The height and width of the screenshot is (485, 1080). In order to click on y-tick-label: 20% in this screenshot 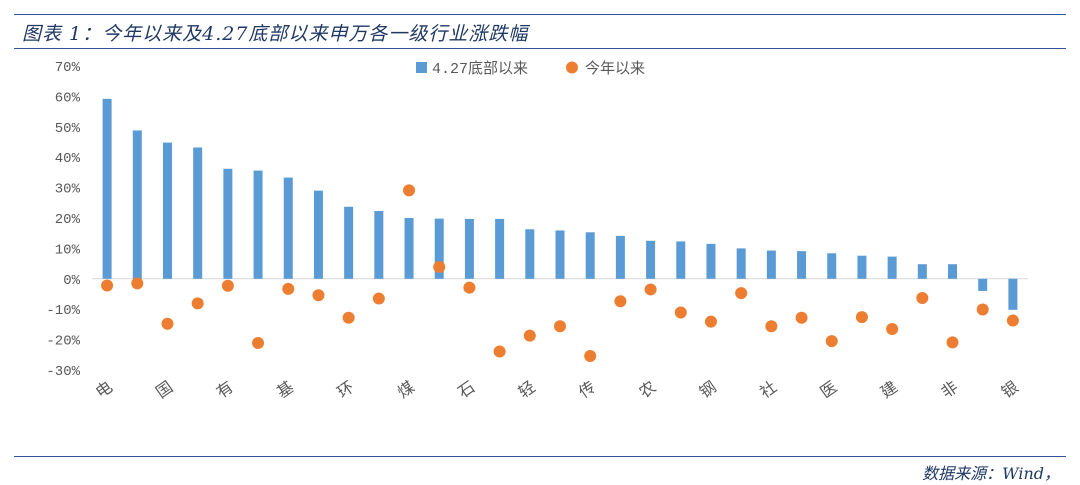, I will do `click(68, 220)`.